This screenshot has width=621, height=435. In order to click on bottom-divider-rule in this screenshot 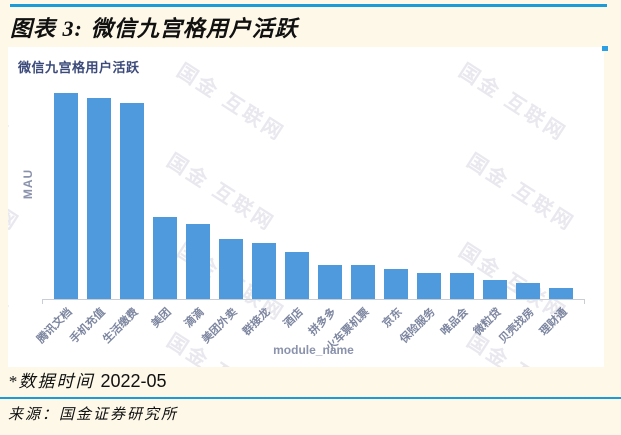, I will do `click(310, 398)`.